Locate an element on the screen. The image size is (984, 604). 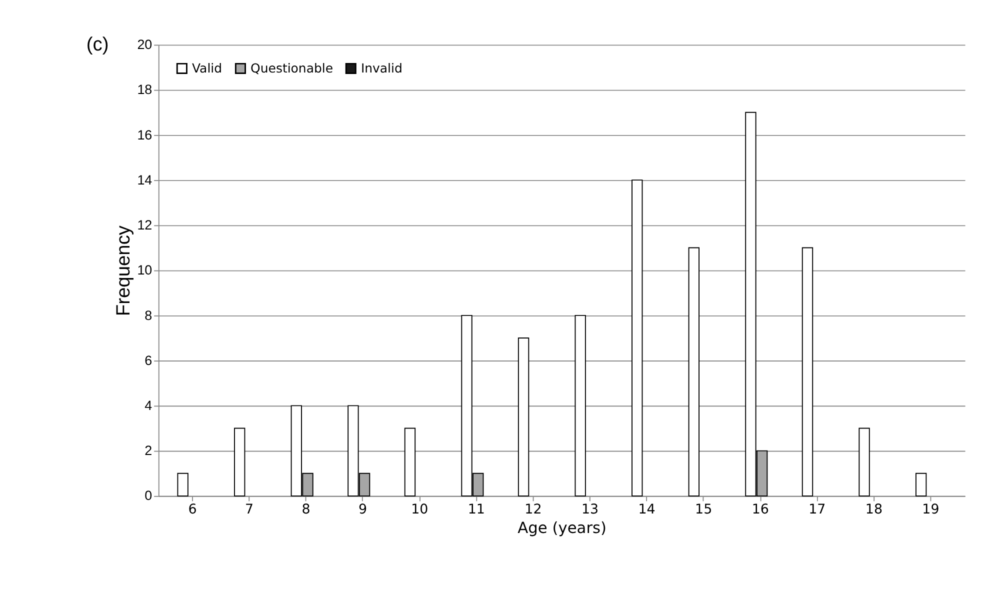
y-tick-label: 16 is located at coordinates (144, 134).